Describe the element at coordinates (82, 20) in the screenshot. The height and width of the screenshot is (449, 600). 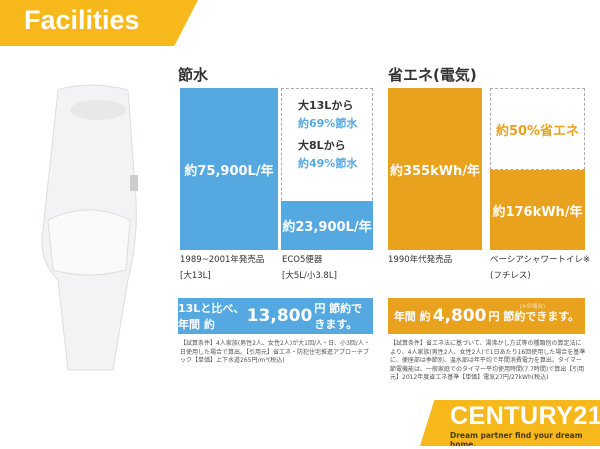
I see `page-title: Facilities` at that location.